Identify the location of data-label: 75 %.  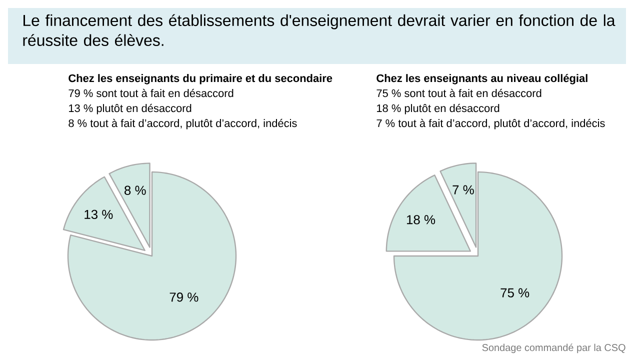
(515, 293).